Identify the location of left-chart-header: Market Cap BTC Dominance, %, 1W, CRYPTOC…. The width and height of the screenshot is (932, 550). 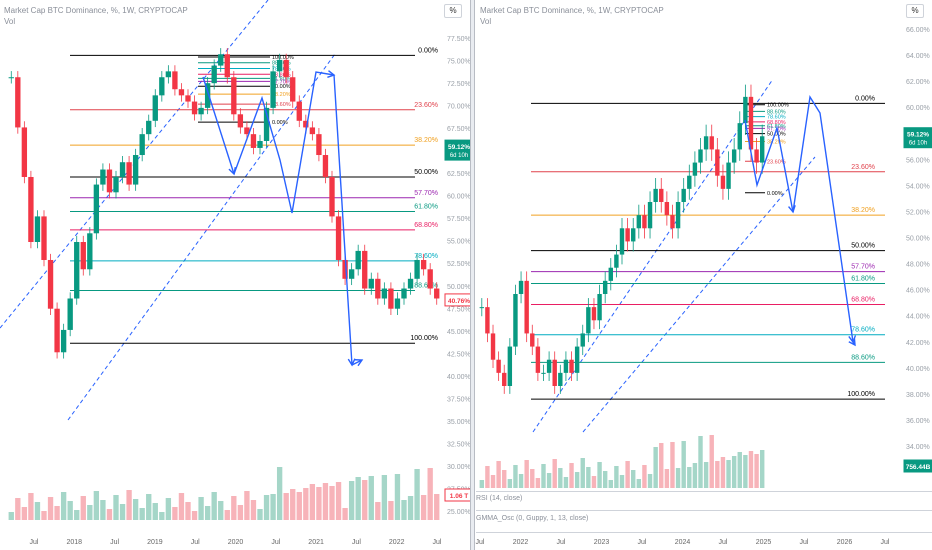
(96, 16).